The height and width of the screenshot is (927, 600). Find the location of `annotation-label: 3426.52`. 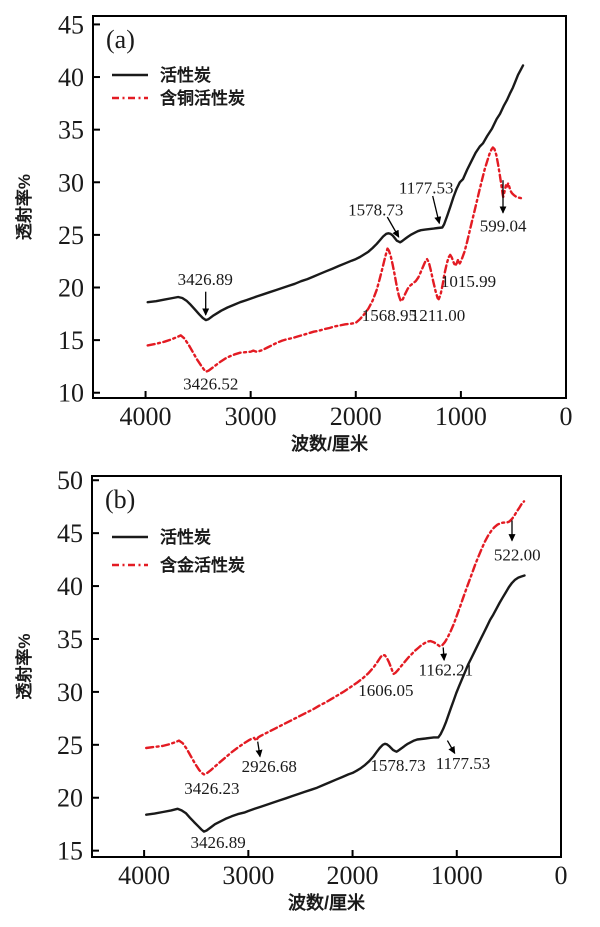

annotation-label: 3426.52 is located at coordinates (210, 383).